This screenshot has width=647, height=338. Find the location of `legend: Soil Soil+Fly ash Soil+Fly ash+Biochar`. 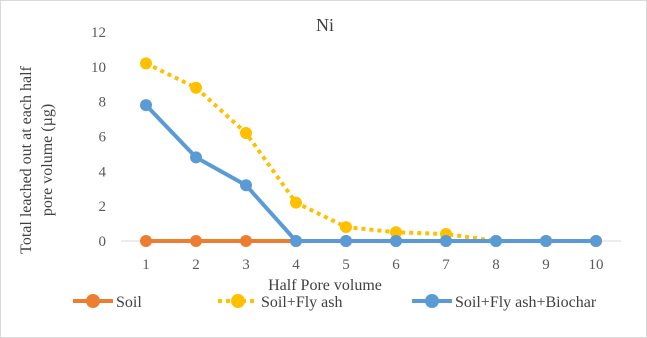

legend: Soil Soil+Fly ash Soil+Fly ash+Biochar is located at coordinates (335, 302).